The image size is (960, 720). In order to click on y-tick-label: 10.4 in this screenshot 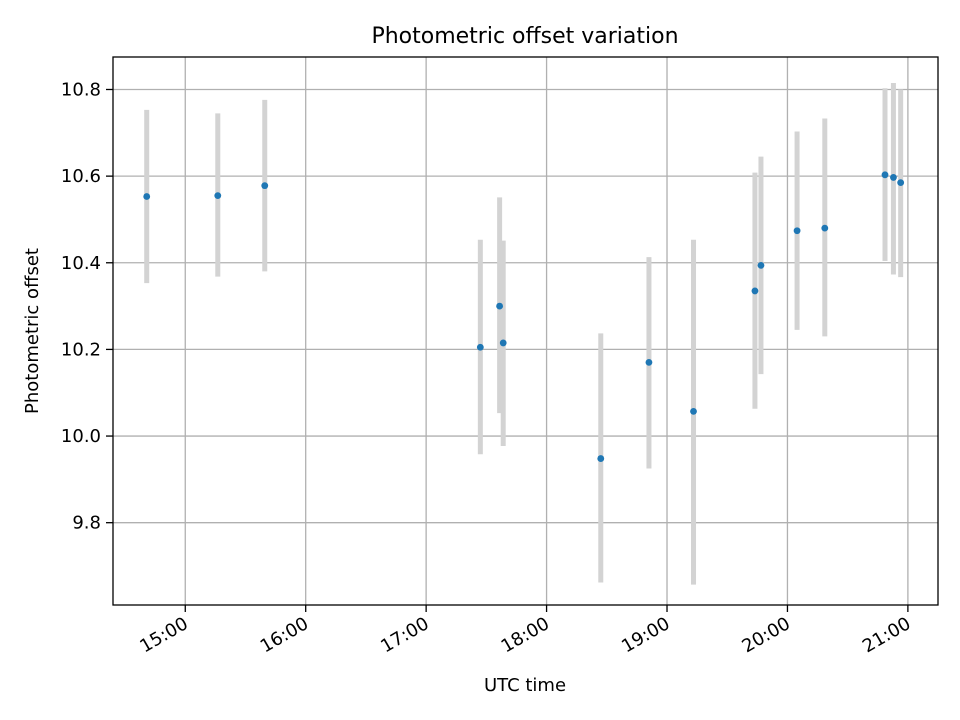, I will do `click(81, 263)`.